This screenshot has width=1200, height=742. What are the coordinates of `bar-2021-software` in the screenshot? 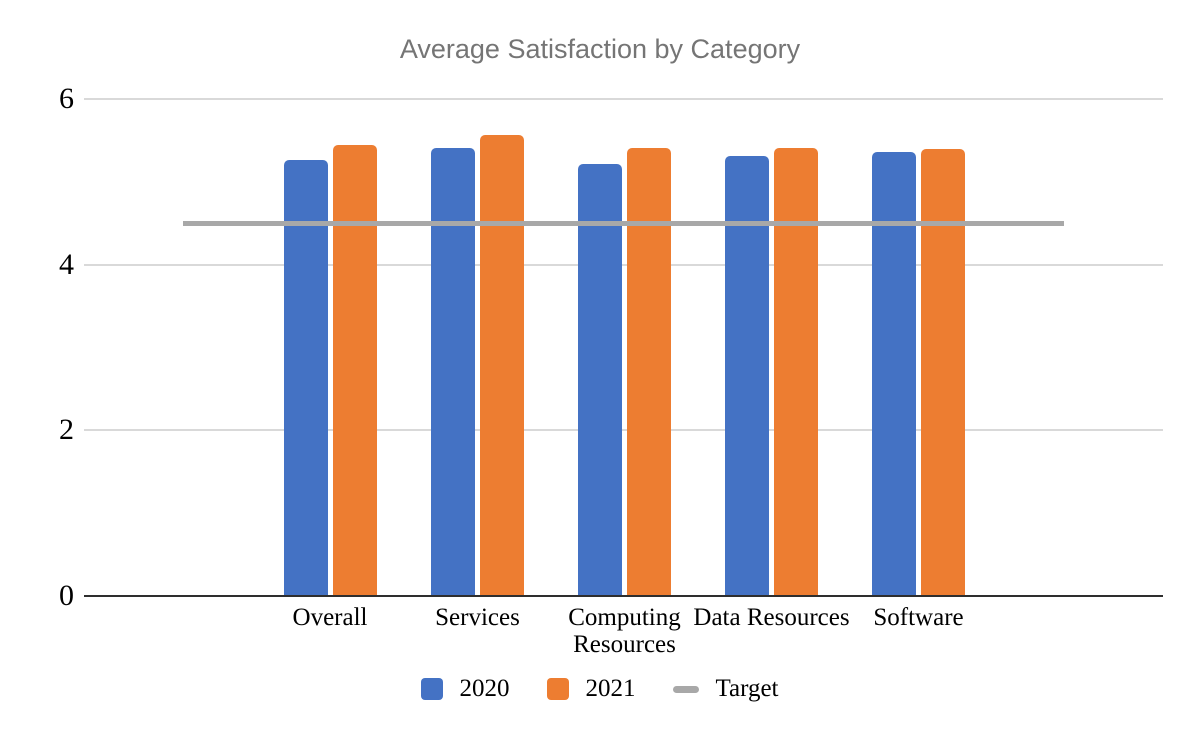 It's located at (942, 372).